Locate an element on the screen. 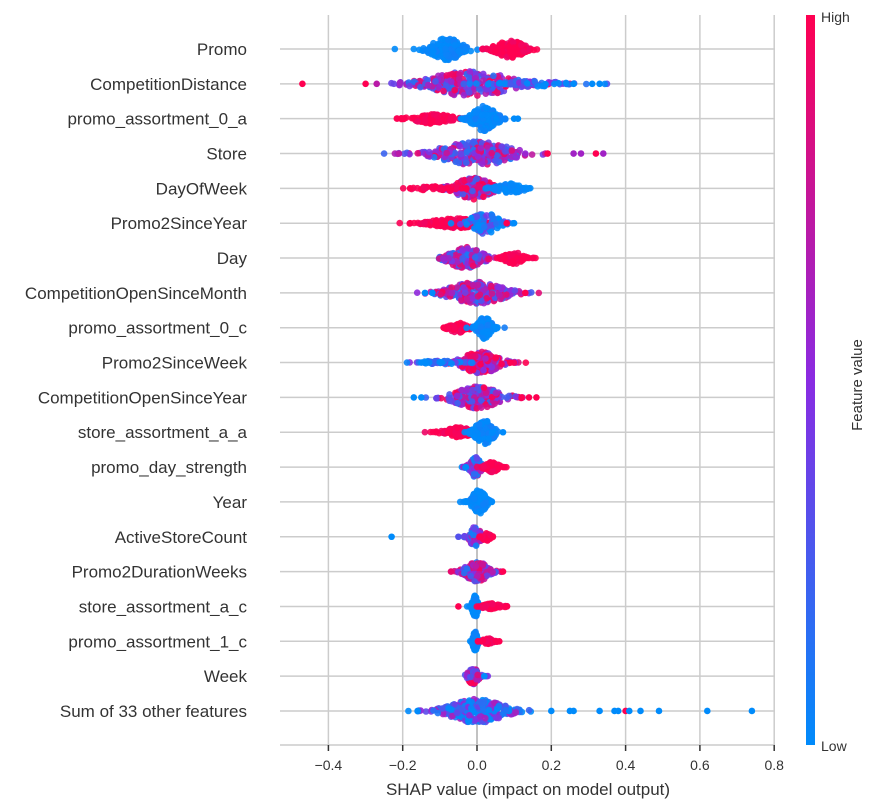 The height and width of the screenshot is (807, 877). feature-label: promo_assortment_0_c is located at coordinates (157, 328).